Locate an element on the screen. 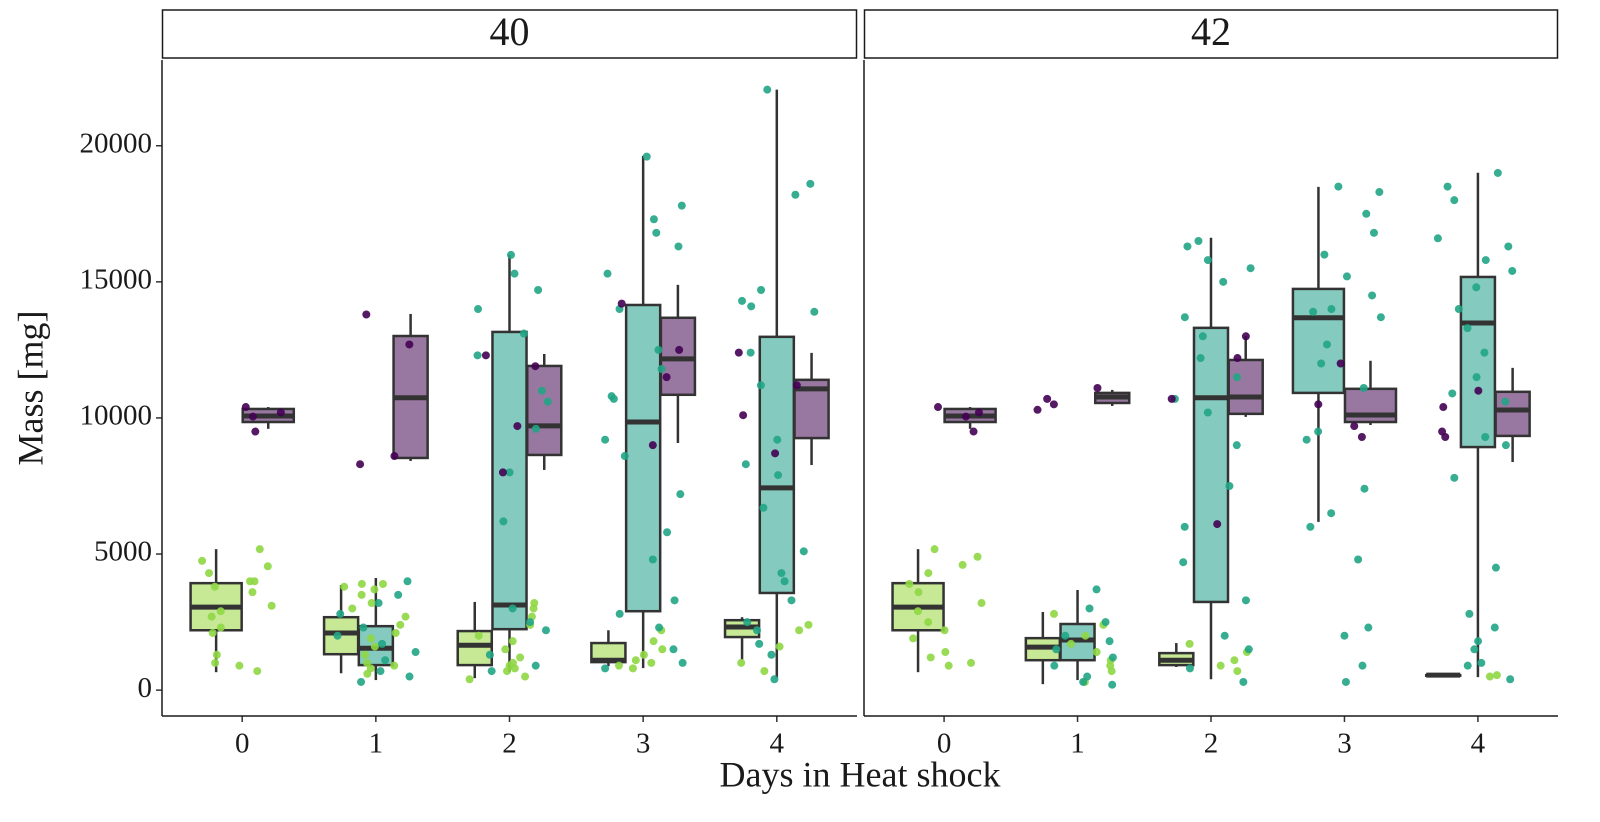 Image resolution: width=1600 pixels, height=822 pixels. y-axis-title: Mass [mg] is located at coordinates (30, 388).